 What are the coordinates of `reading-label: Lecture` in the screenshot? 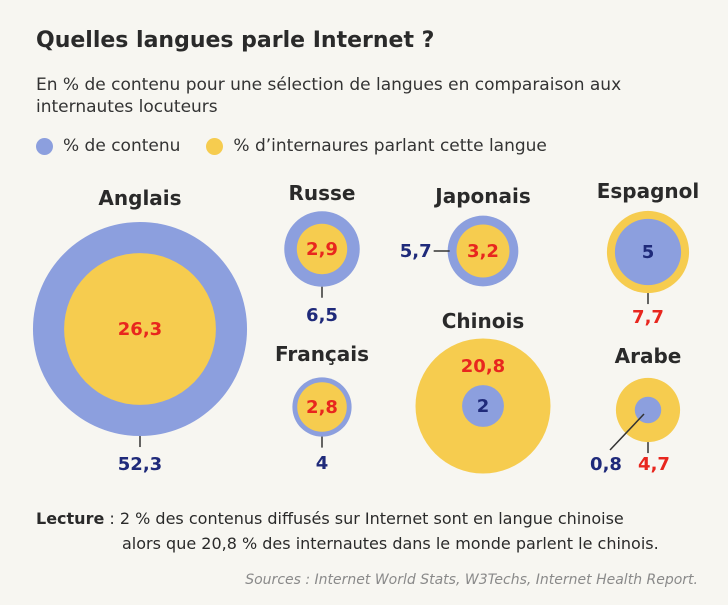 It's located at (70, 518).